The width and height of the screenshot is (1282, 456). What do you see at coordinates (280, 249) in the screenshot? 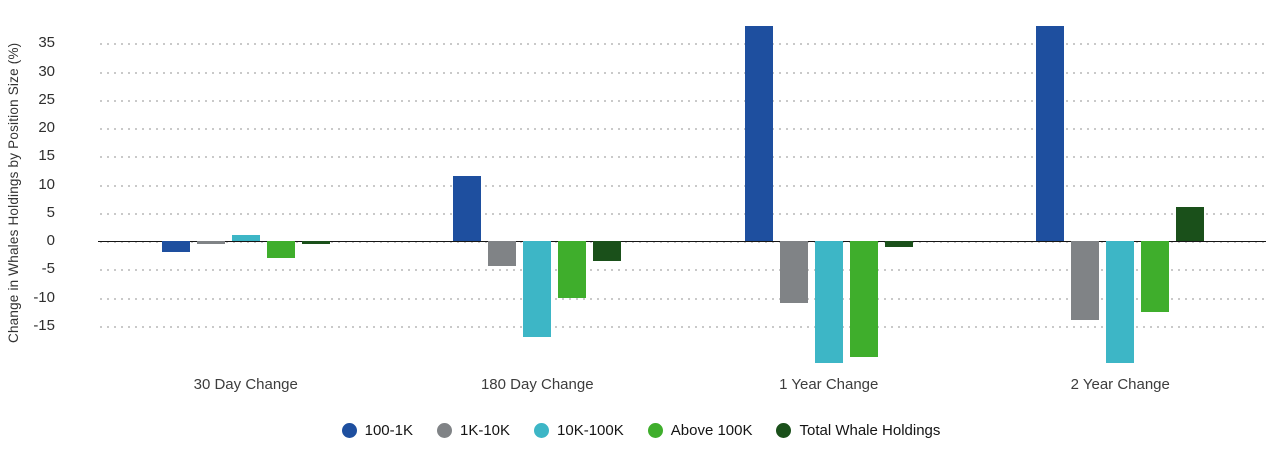
I see `bar-above-100k-30-day-change` at bounding box center [280, 249].